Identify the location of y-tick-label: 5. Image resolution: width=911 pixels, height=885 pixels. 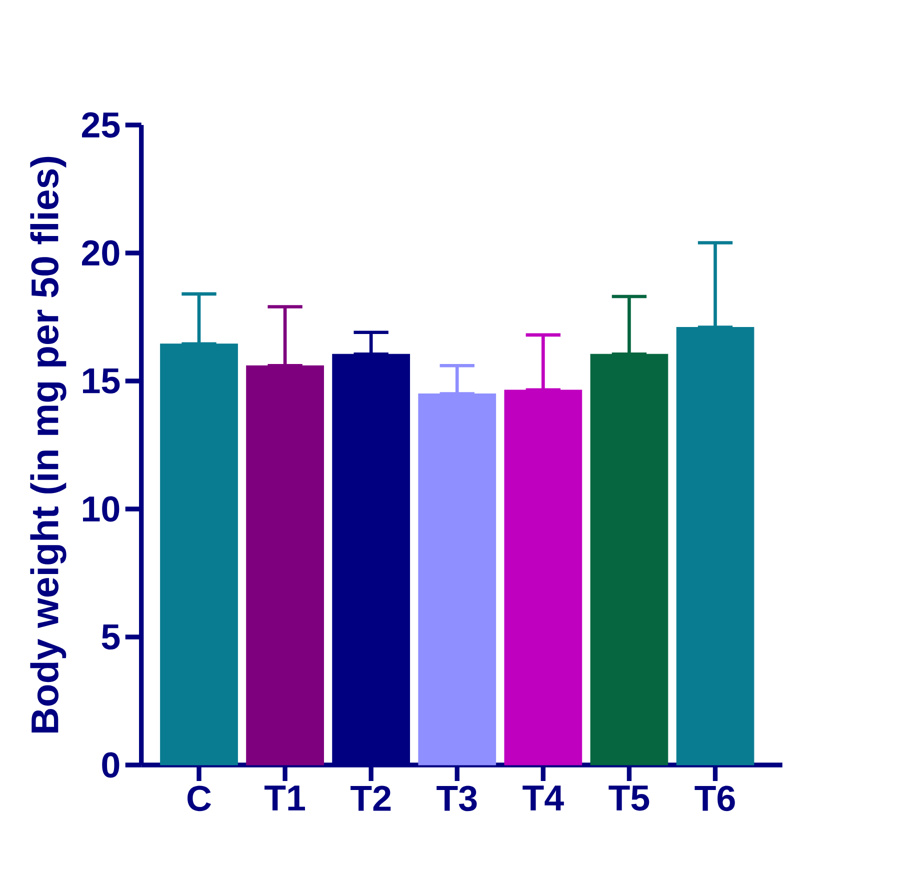
(111, 637).